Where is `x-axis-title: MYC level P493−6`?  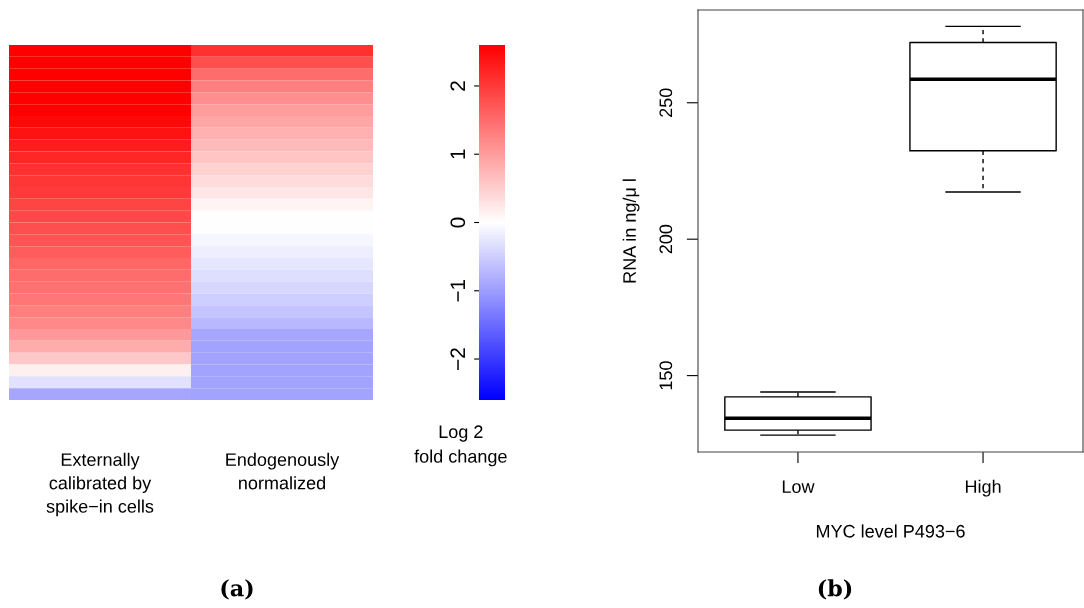 x-axis-title: MYC level P493−6 is located at coordinates (890, 531).